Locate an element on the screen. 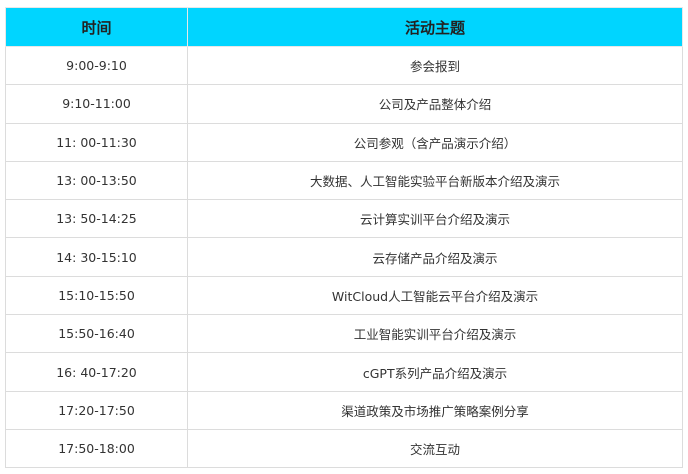 This screenshot has height=474, width=688. table-row: 9:00-9:10 参会报到 is located at coordinates (344, 65).